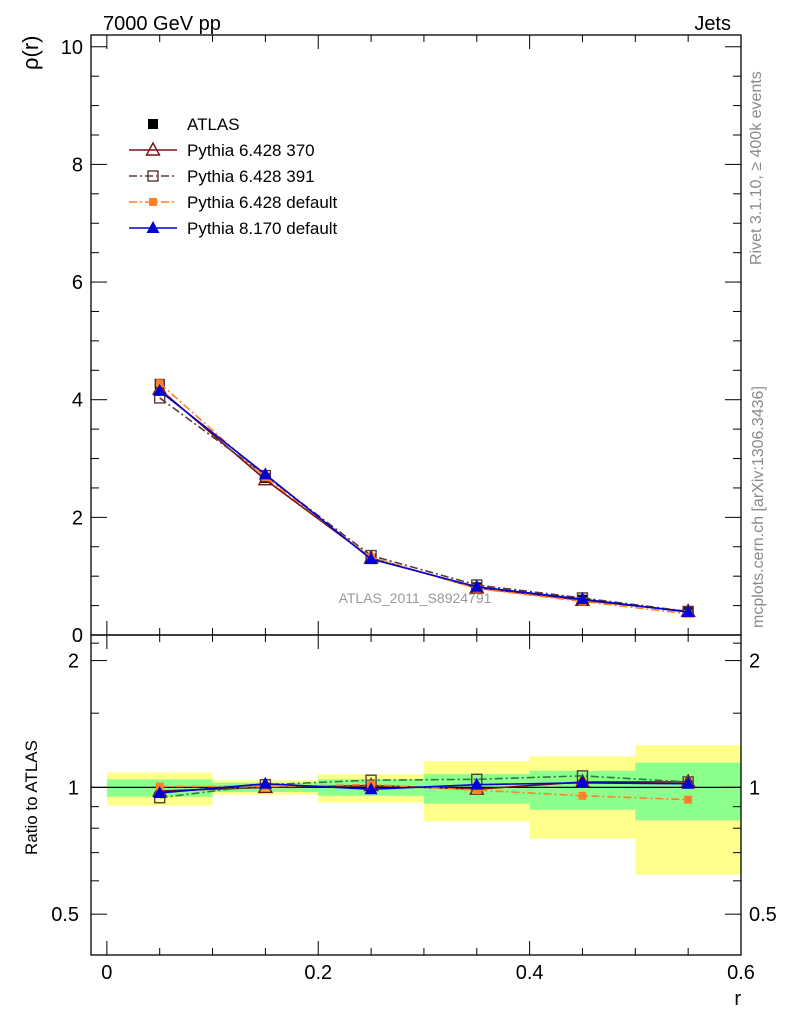  What do you see at coordinates (262, 228) in the screenshot?
I see `legend-label-4: Pythia 8.170 default` at bounding box center [262, 228].